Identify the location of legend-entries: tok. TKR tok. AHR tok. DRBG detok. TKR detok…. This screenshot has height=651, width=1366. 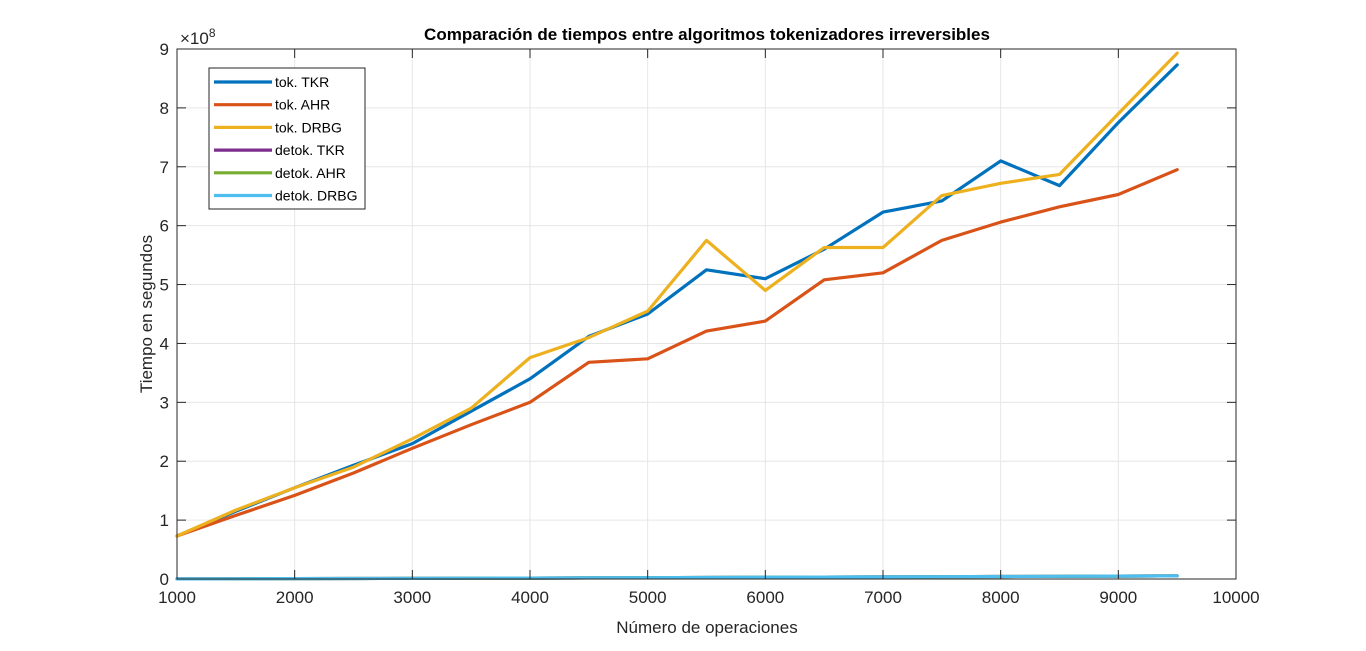
(285, 139).